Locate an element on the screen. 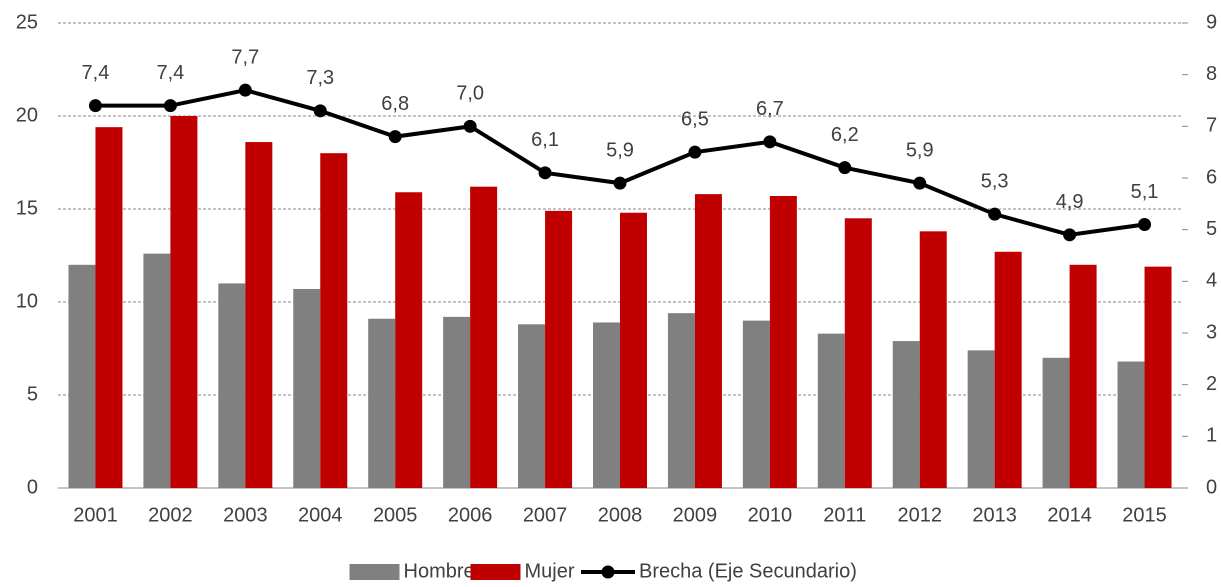 This screenshot has height=587, width=1221. x-tick-label: 2002 is located at coordinates (170, 515).